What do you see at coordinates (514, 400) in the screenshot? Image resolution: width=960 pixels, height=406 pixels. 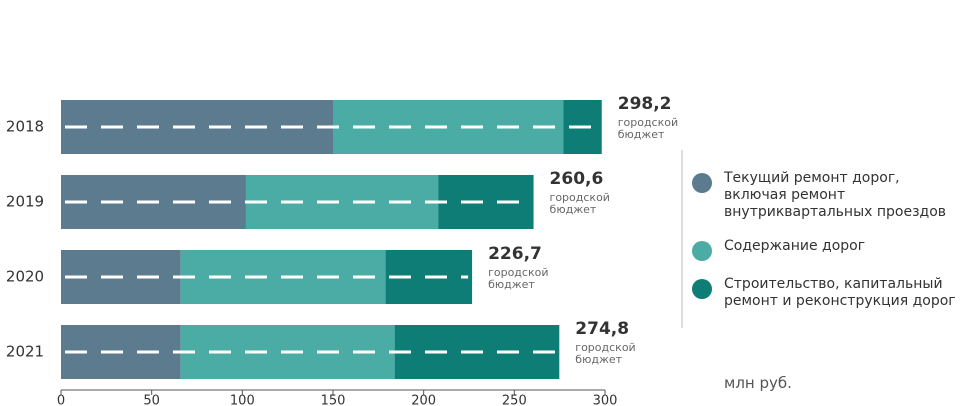 I see `x-tick-label: 250` at bounding box center [514, 400].